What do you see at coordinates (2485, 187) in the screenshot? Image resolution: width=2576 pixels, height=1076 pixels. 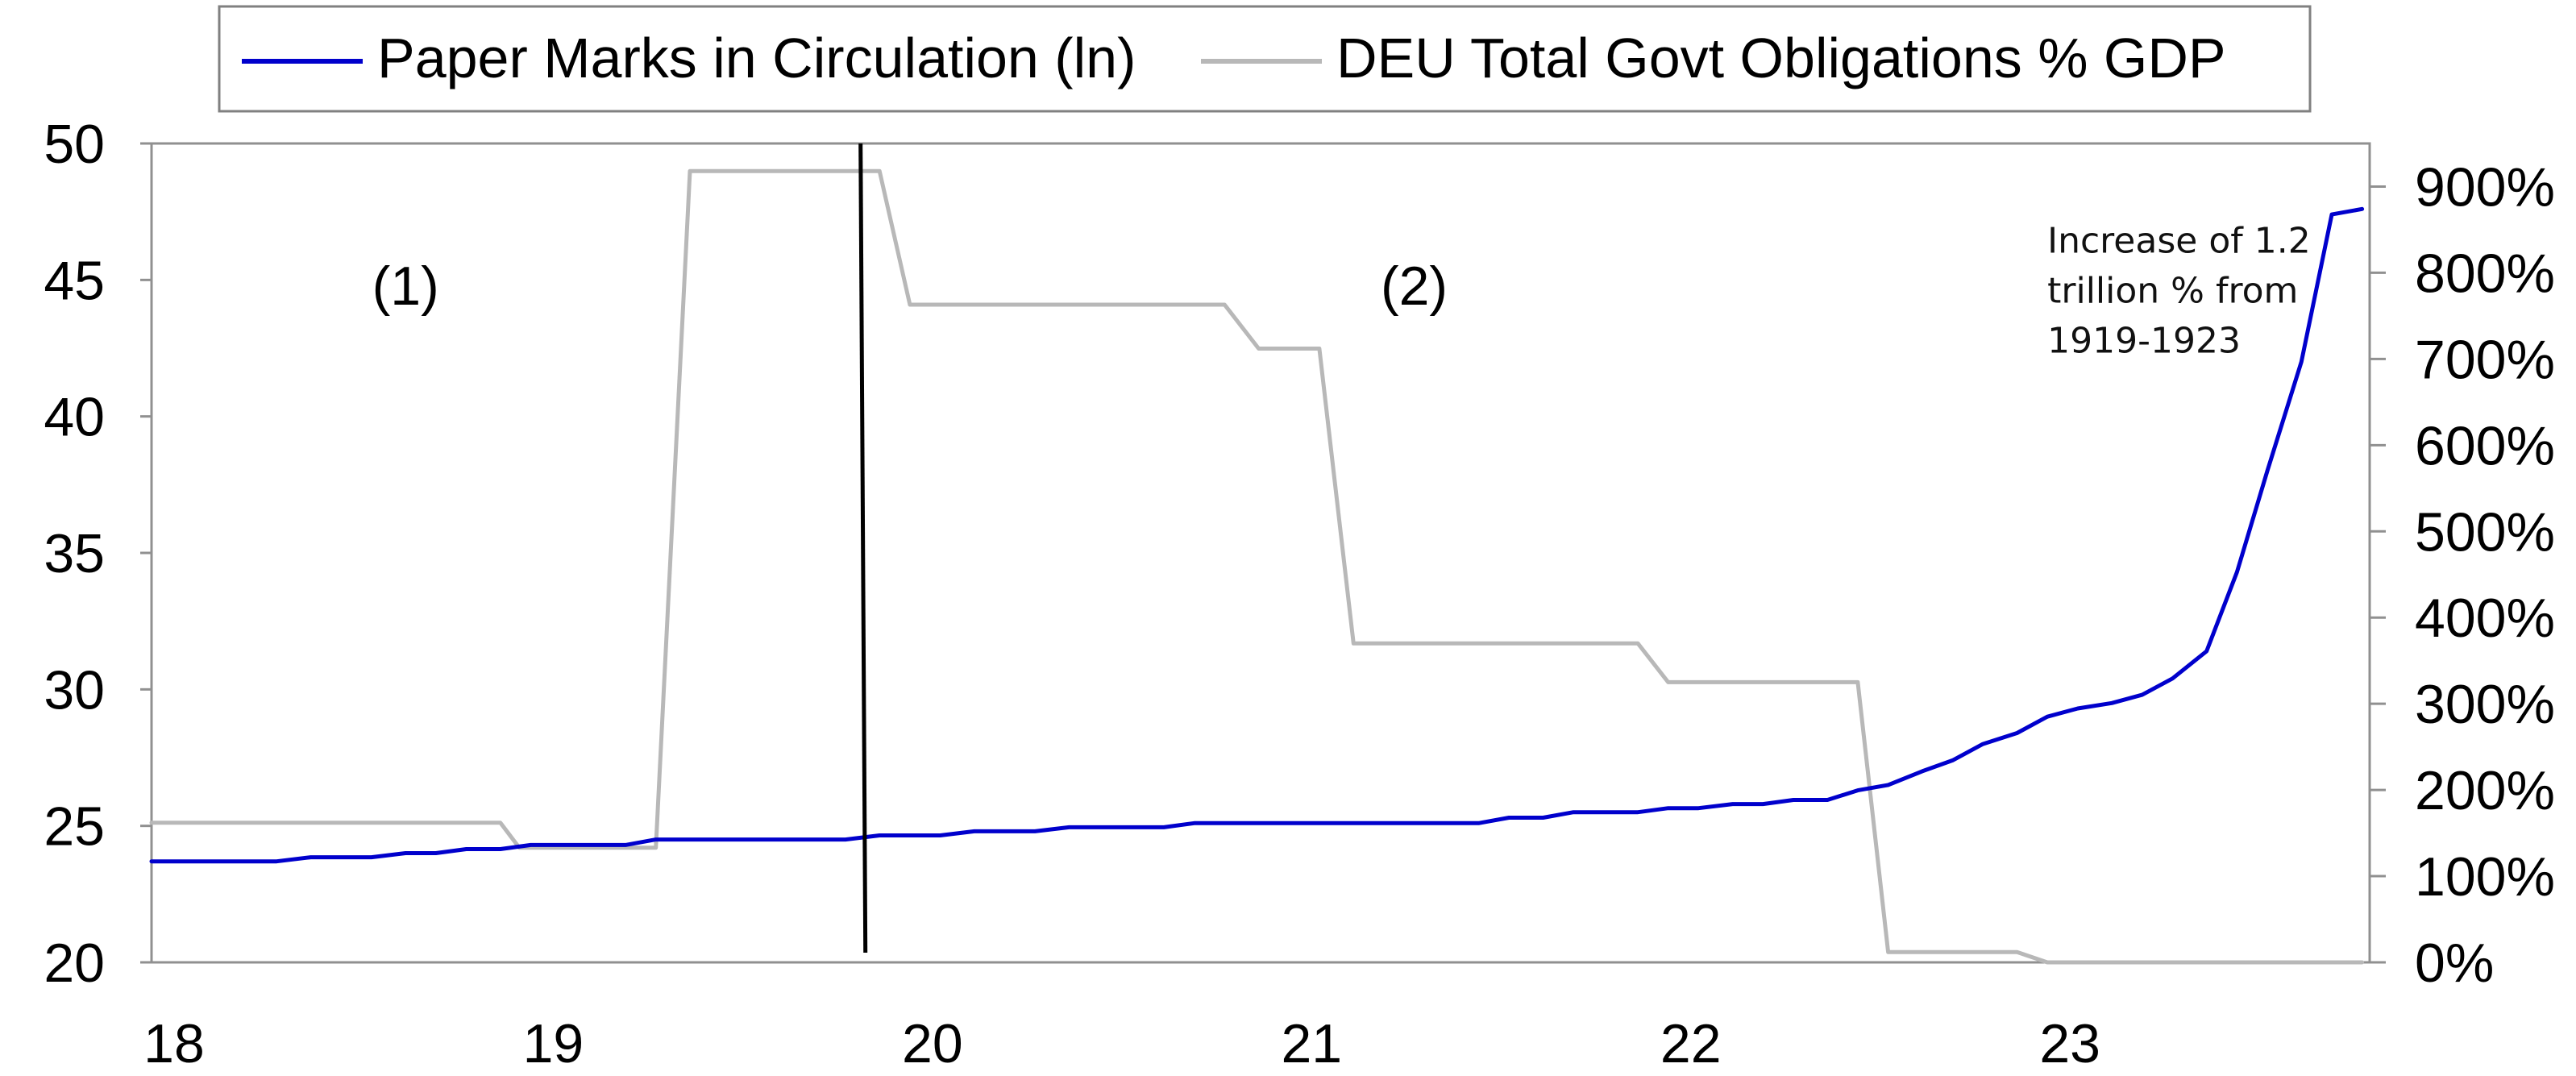 I see `right-axis-tick-label: 900%` at bounding box center [2485, 187].